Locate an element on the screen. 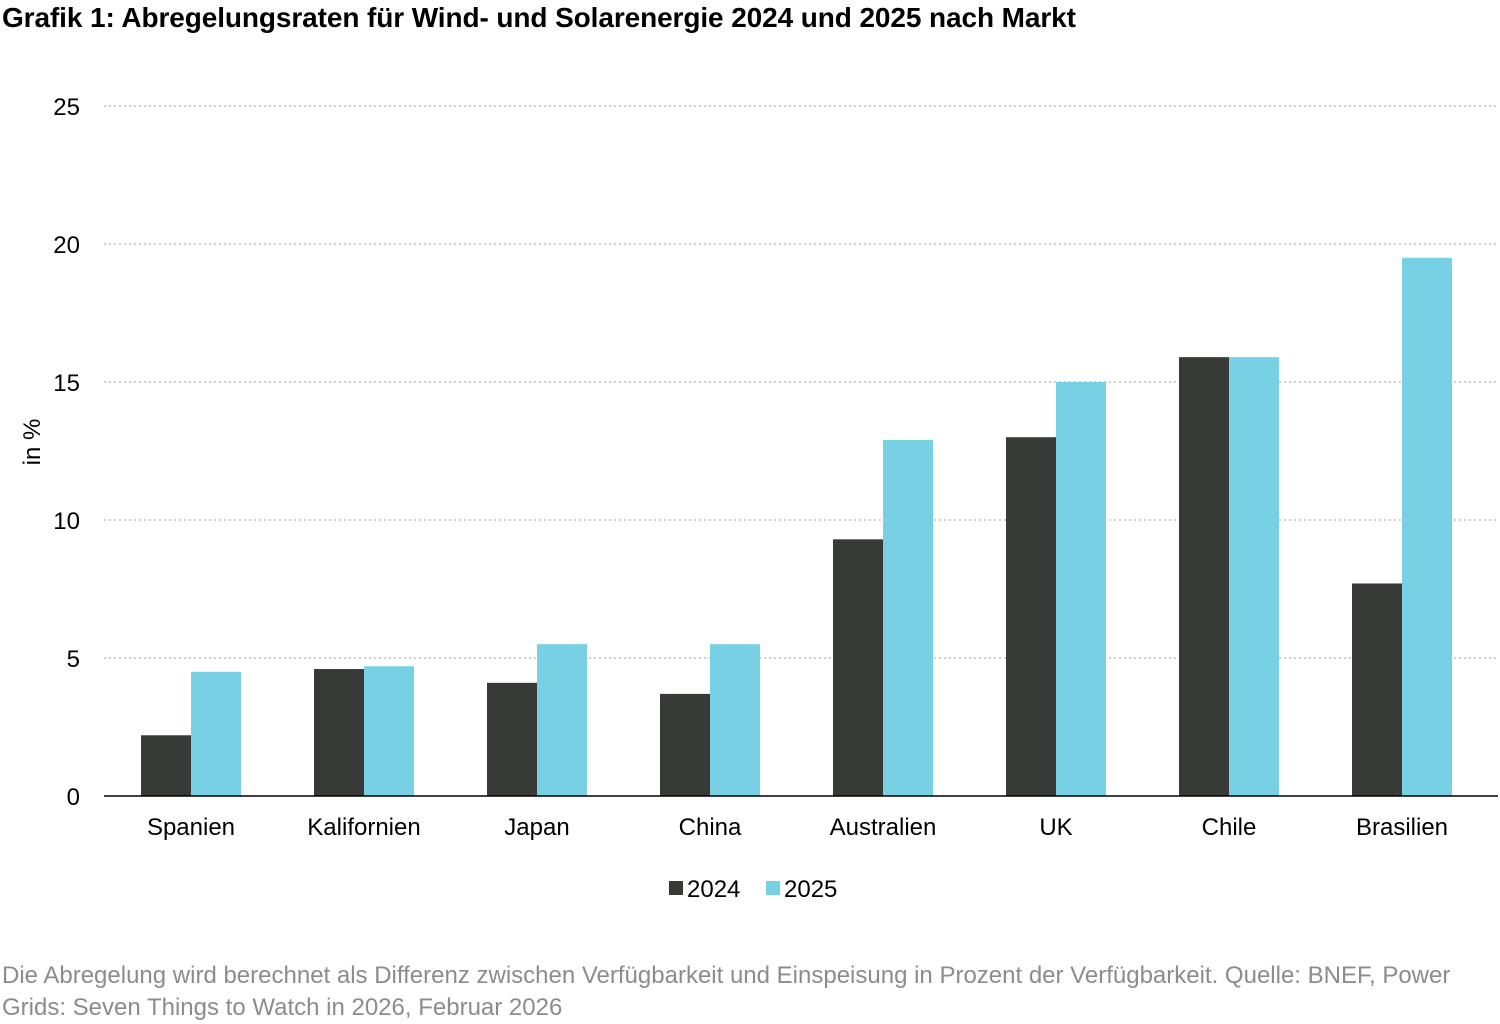 The height and width of the screenshot is (1024, 1500). x-tick-label: Japan is located at coordinates (536, 827).